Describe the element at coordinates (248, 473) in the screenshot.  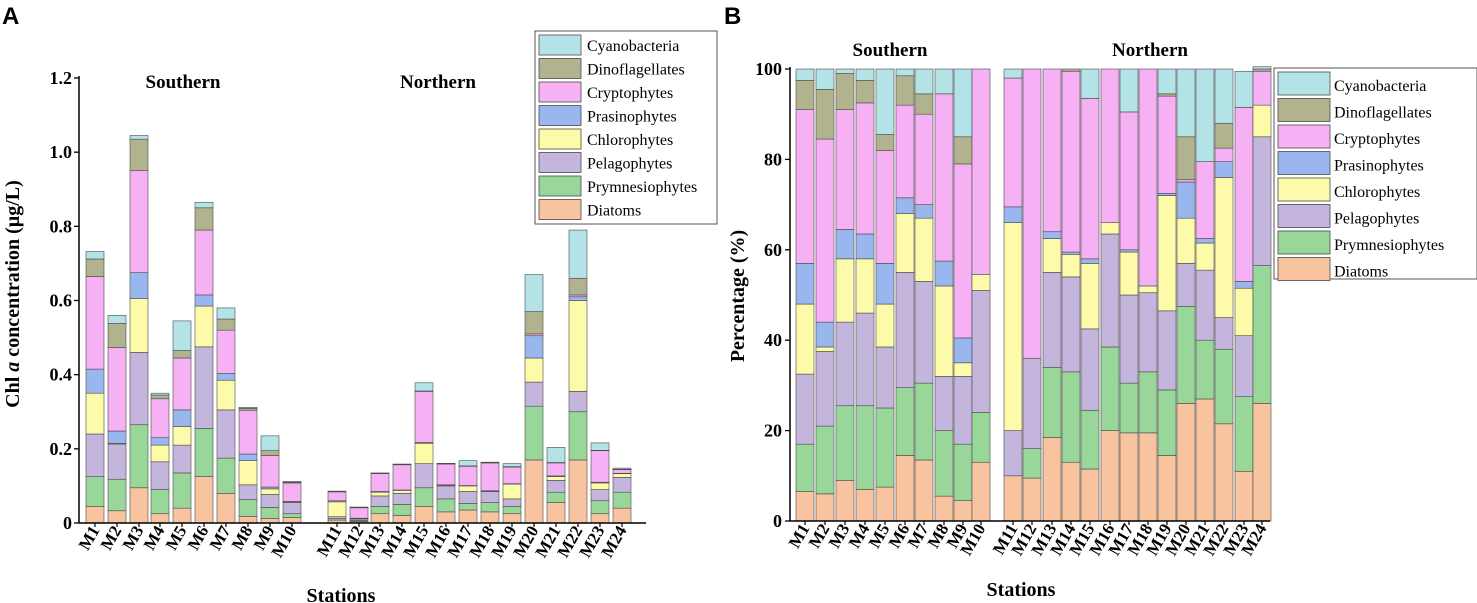
I see `panel-a-bar-m8-chlorophytes` at that location.